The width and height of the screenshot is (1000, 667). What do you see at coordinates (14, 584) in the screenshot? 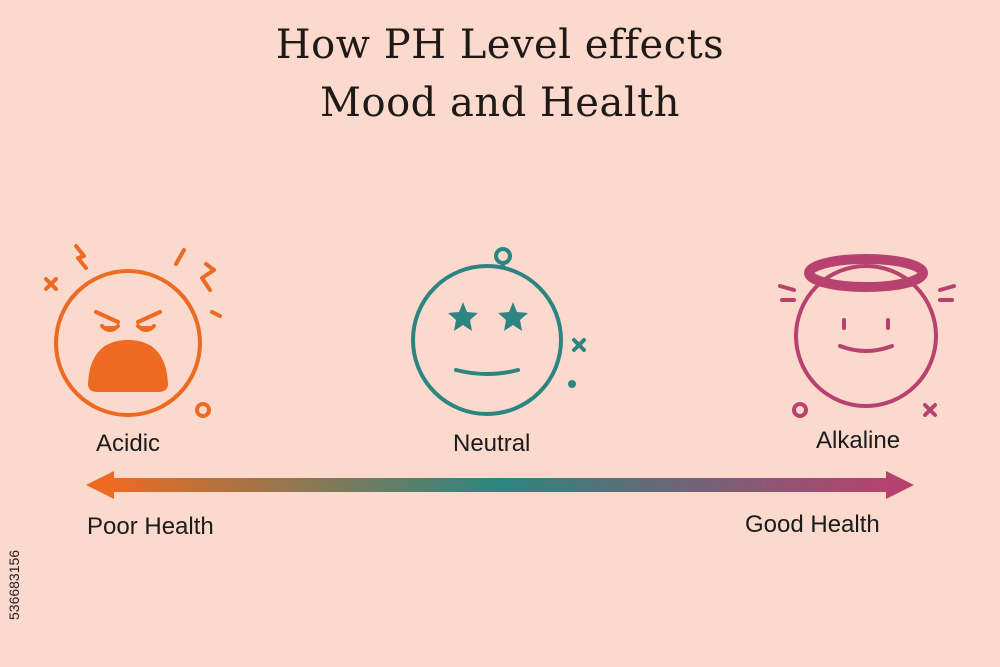
I see `stock-image-id: 536683156` at bounding box center [14, 584].